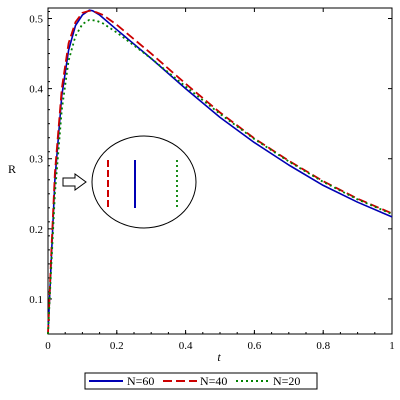  What do you see at coordinates (140, 381) in the screenshot?
I see `legend-label-n60: N=60` at bounding box center [140, 381].